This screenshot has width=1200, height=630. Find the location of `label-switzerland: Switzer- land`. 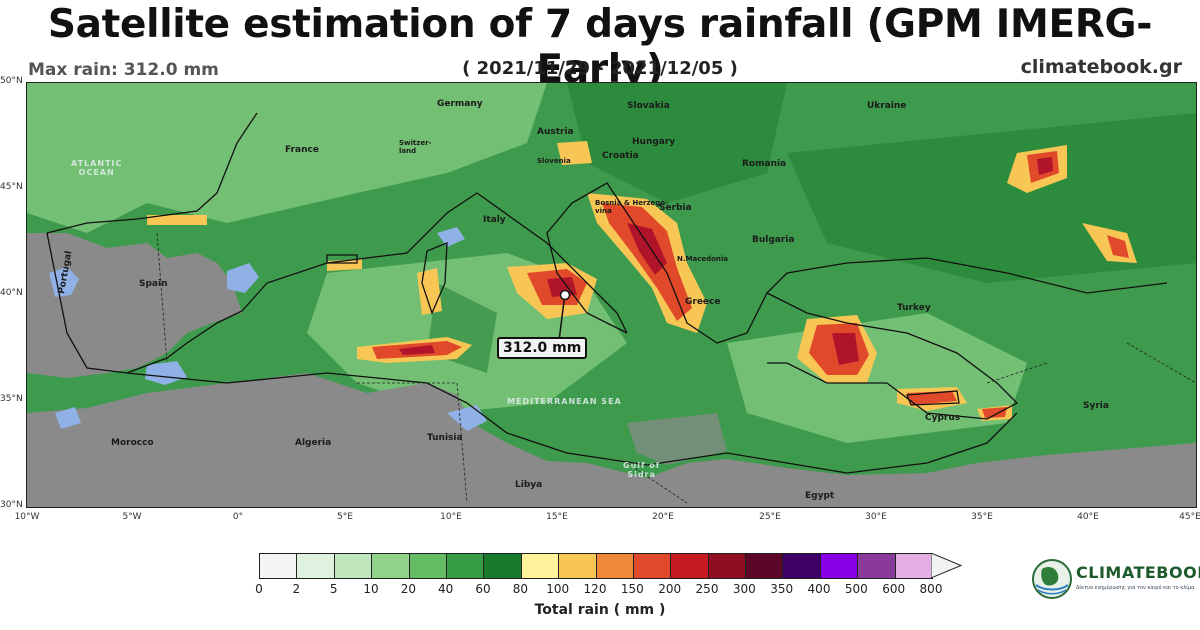

label-switzerland: Switzer- land is located at coordinates (415, 147).